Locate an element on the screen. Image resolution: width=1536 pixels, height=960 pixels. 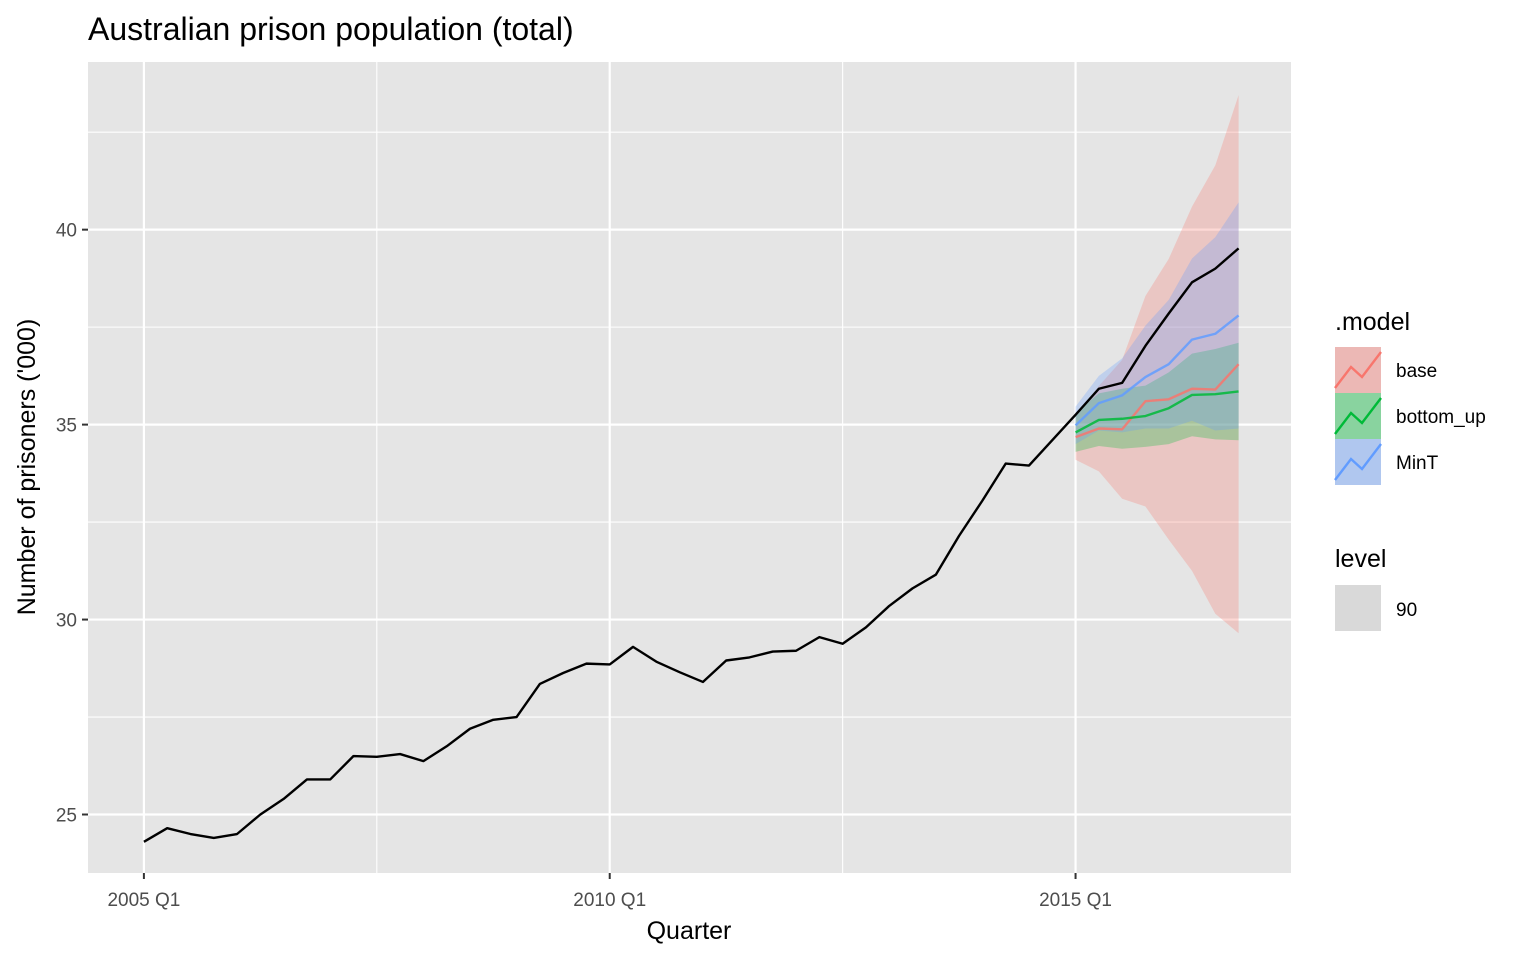
legend-key-line-bottom-up is located at coordinates (1358, 416).